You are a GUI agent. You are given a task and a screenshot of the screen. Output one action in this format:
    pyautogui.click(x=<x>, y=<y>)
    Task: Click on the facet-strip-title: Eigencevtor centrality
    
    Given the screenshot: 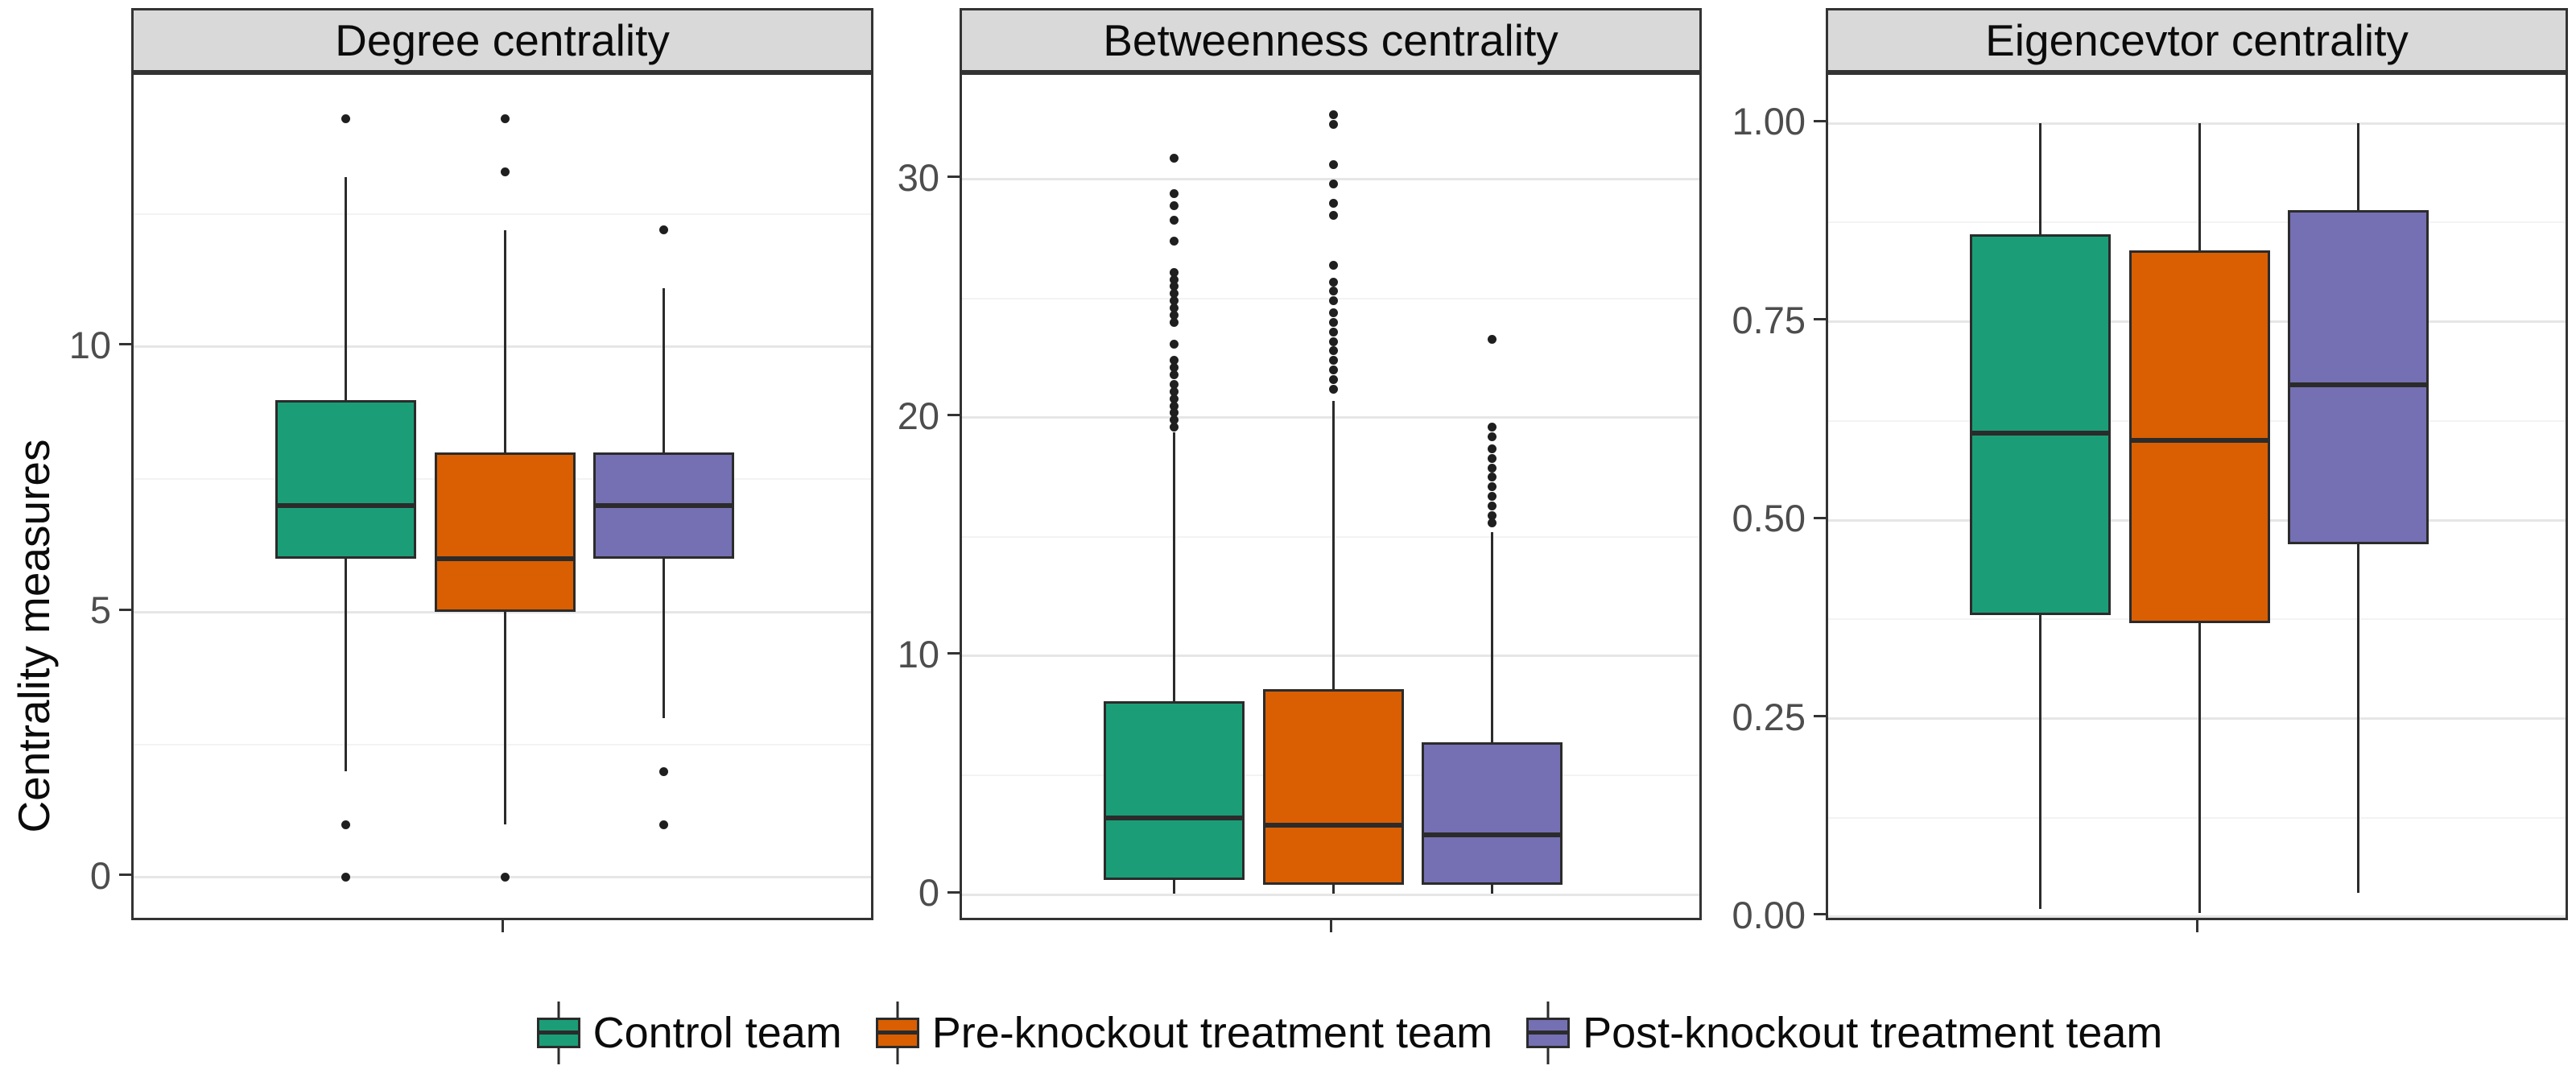 What is the action you would take?
    pyautogui.click(x=2197, y=40)
    